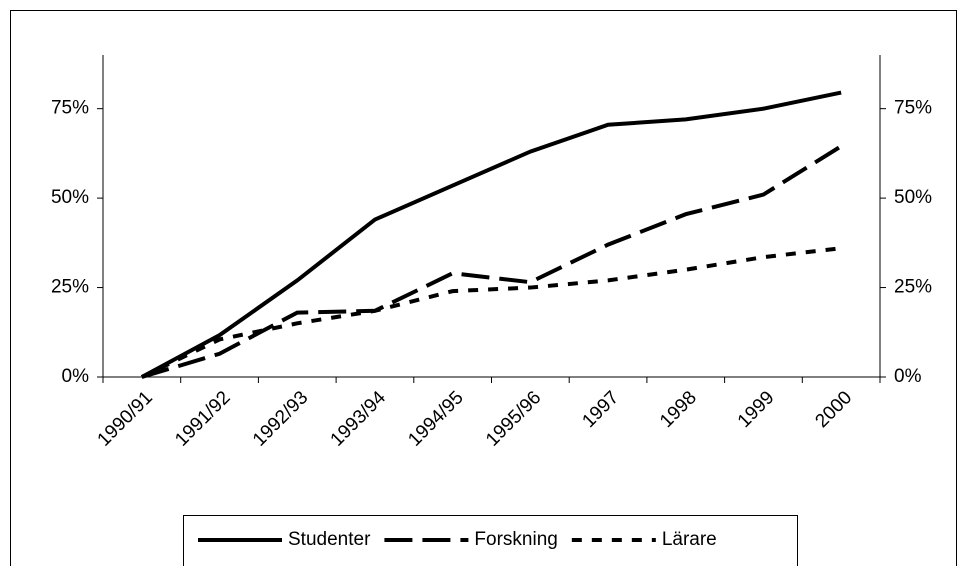 This screenshot has width=967, height=566. What do you see at coordinates (908, 376) in the screenshot?
I see `y2-tick-label: 0%` at bounding box center [908, 376].